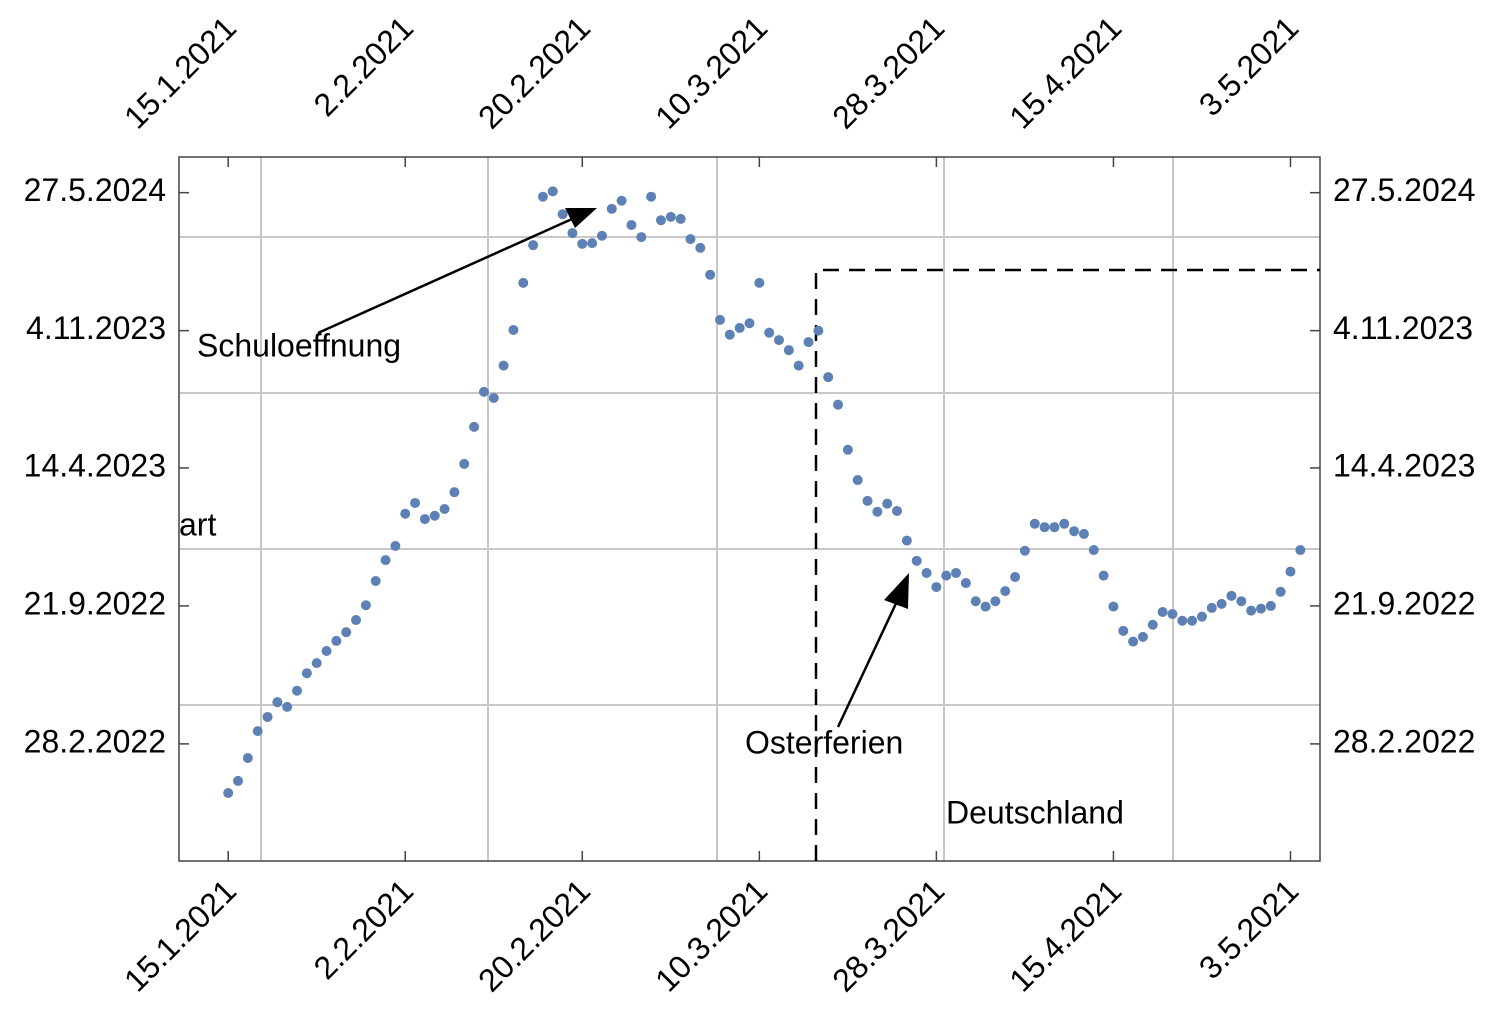 The height and width of the screenshot is (1021, 1500). I want to click on arrow, so click(445, 276).